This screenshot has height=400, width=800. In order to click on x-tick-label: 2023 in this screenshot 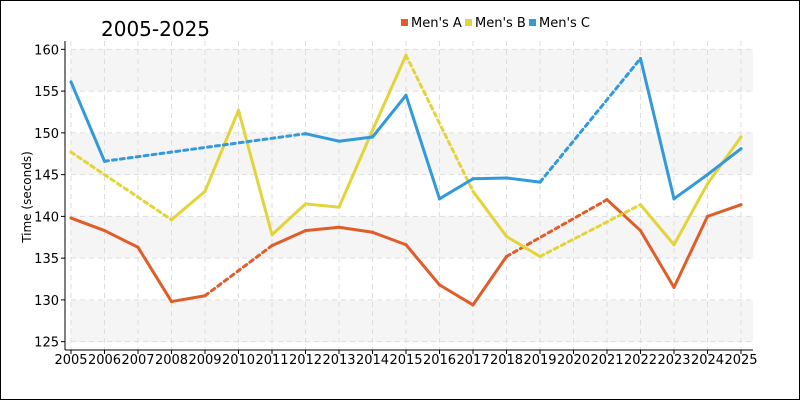, I will do `click(673, 360)`.